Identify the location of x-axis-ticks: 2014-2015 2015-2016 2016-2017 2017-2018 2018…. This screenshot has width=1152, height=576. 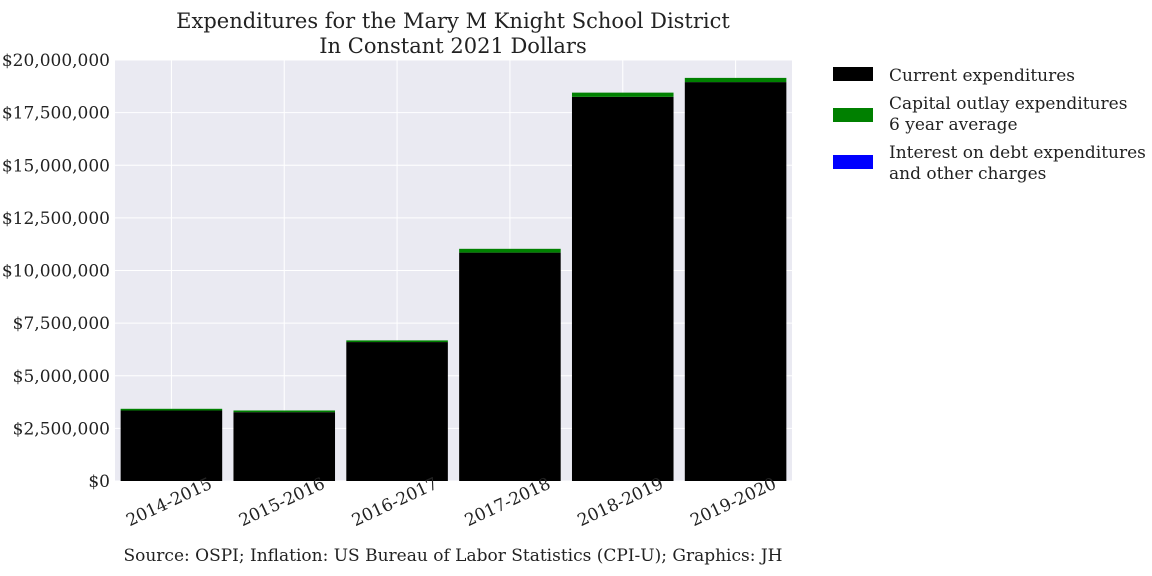
(451, 502).